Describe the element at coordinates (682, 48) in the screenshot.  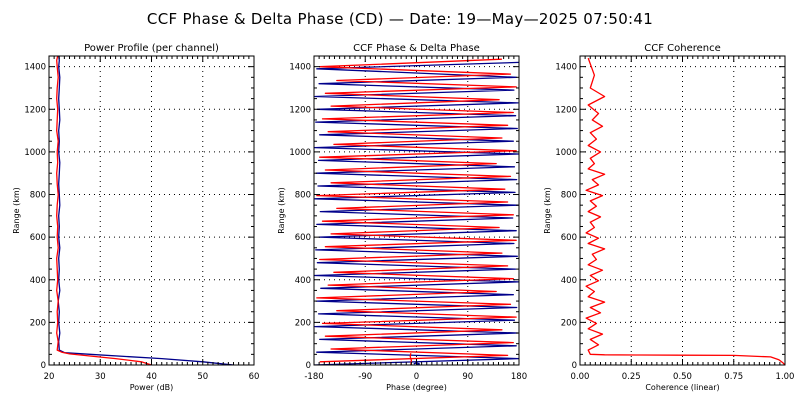
I see `chart-title: CCF Coherence` at that location.